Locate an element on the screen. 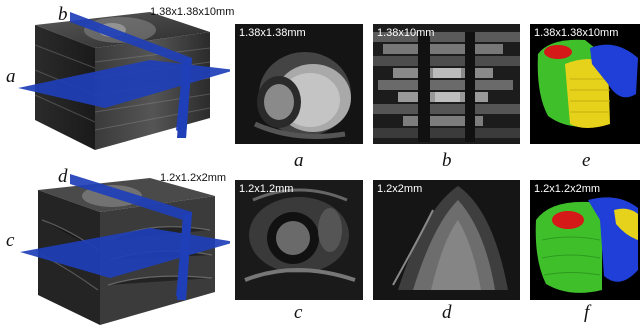 The height and width of the screenshot is (333, 643). plane-label-b: b is located at coordinates (63, 14).